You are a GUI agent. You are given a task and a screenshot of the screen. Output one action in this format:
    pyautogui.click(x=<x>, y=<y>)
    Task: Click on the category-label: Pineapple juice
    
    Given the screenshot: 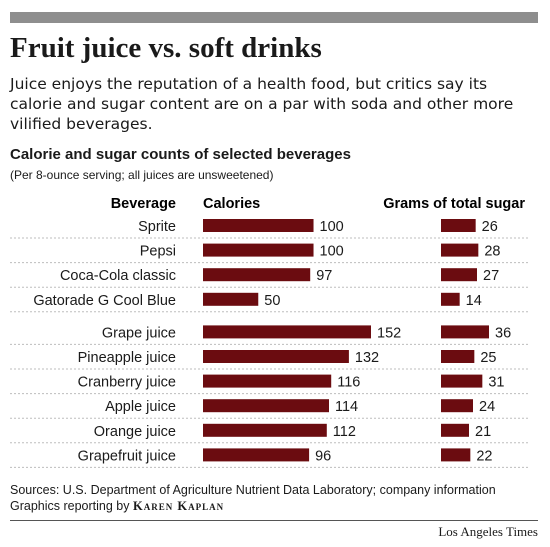 What is the action you would take?
    pyautogui.click(x=127, y=358)
    